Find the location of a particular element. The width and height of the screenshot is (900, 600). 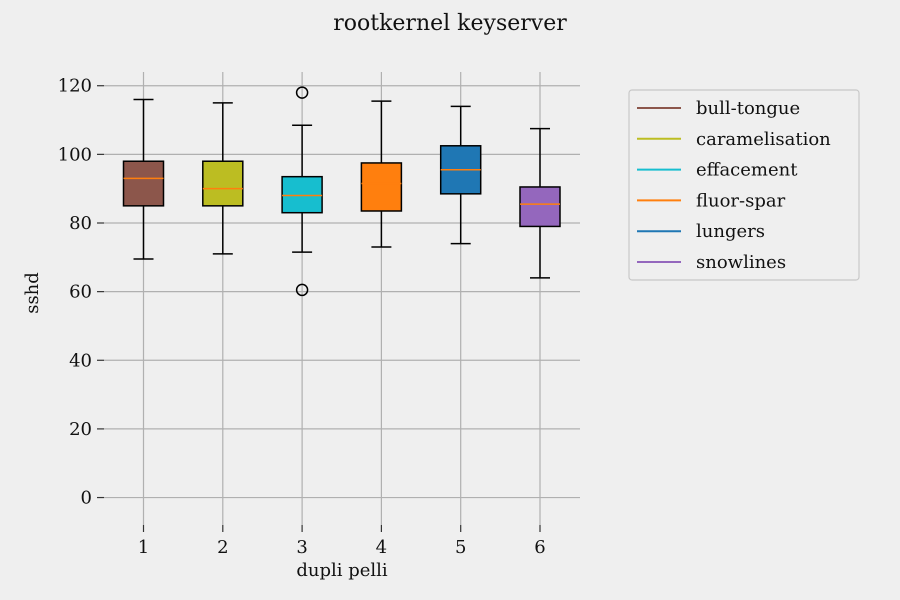

y-tick-label: 60 is located at coordinates (80, 292).